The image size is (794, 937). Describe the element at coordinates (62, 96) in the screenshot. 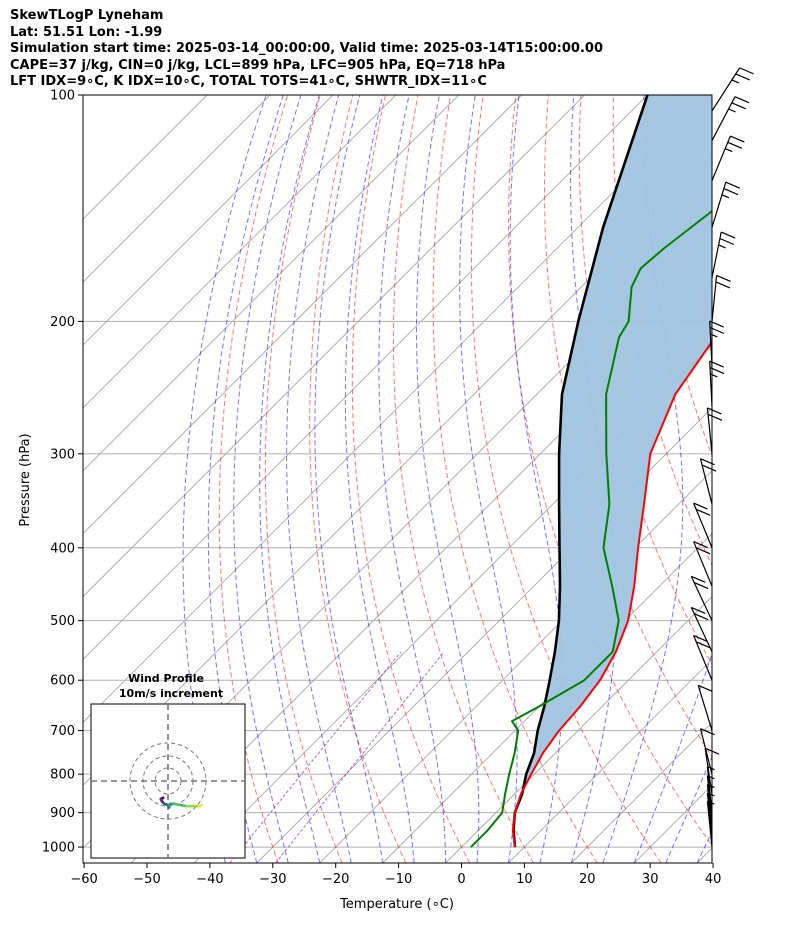

I see `y-tick-label: 100` at that location.